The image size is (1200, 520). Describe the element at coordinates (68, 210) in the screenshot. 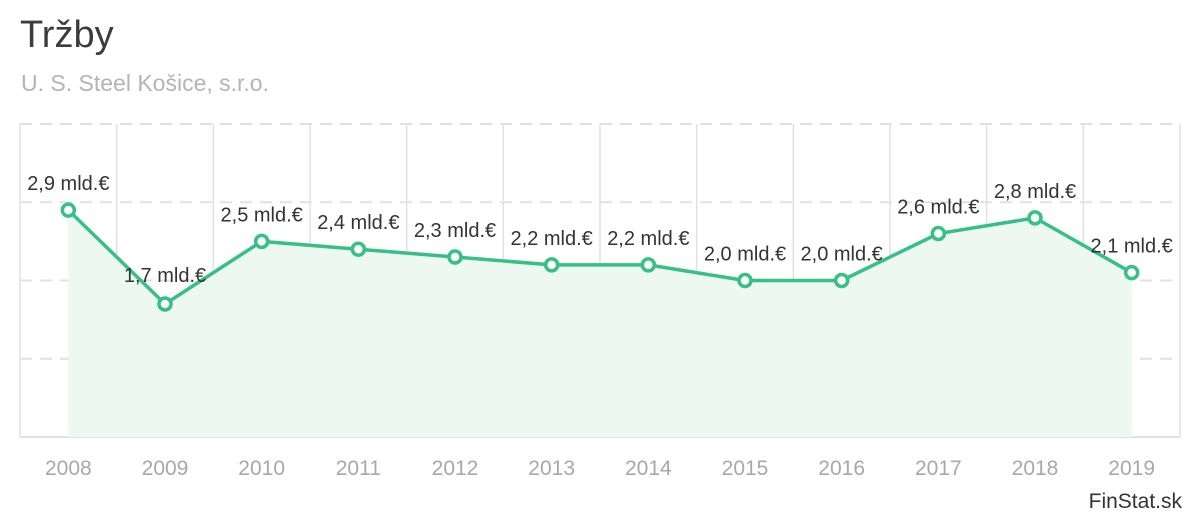

I see `data-point-2008` at that location.